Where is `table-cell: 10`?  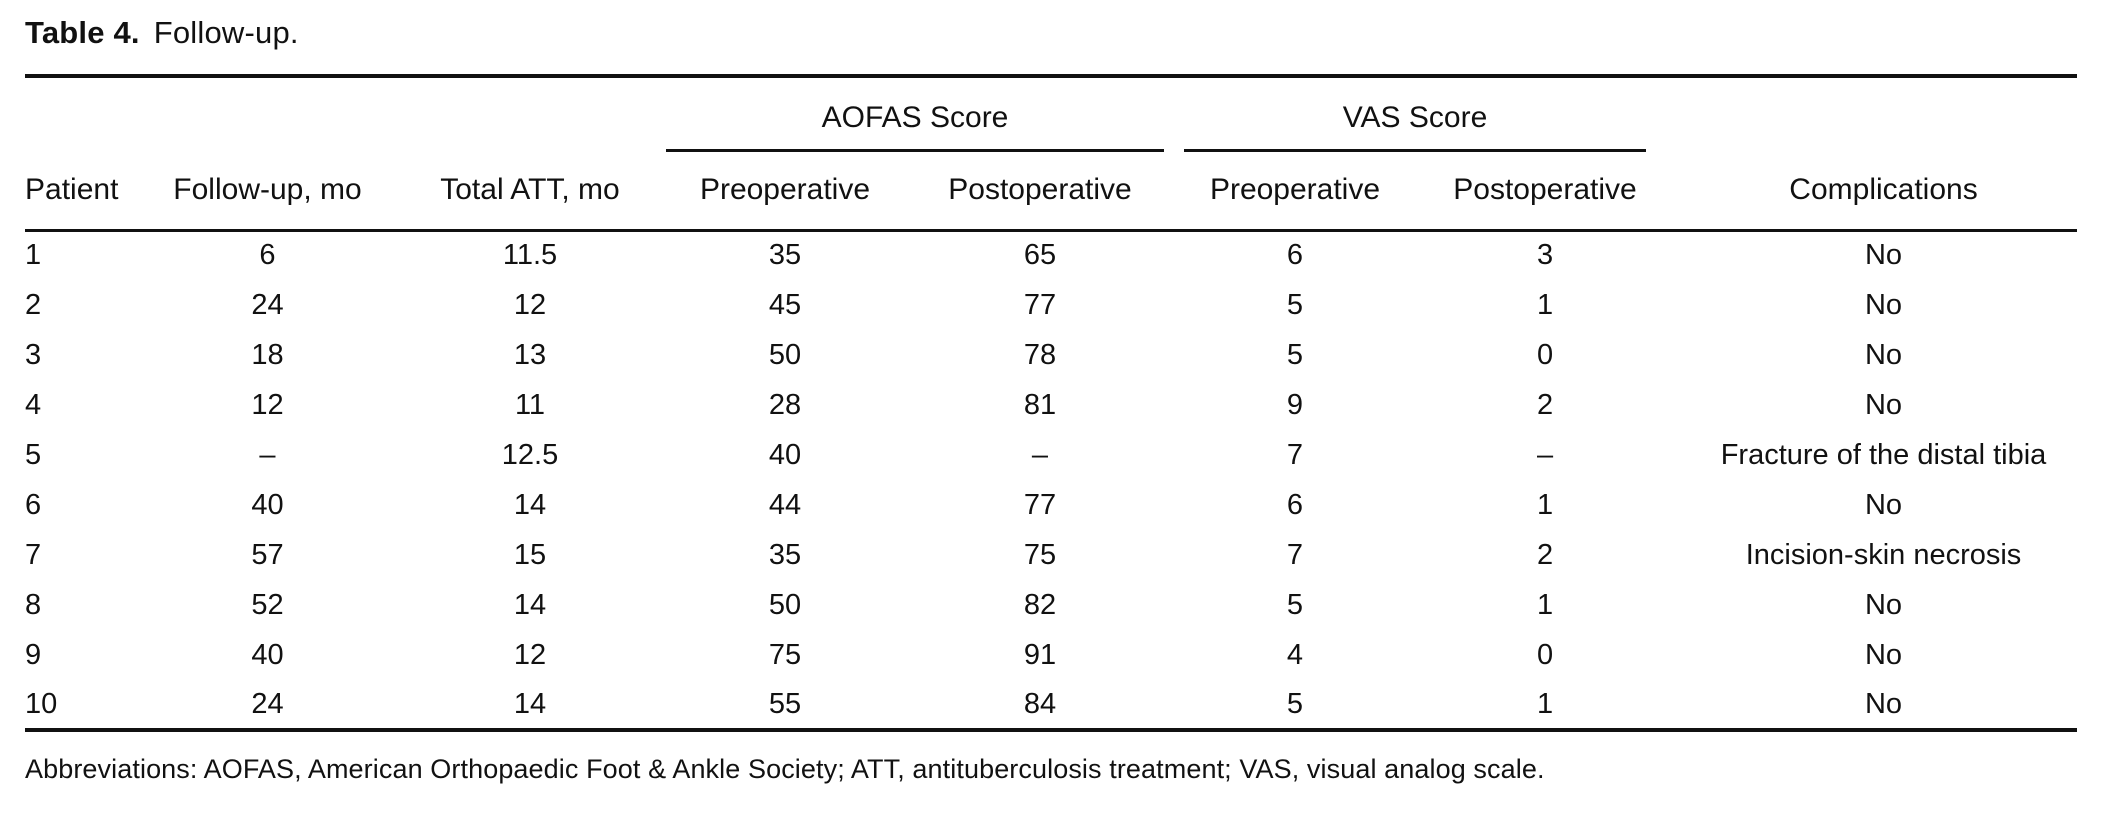 table-cell: 10 is located at coordinates (41, 703).